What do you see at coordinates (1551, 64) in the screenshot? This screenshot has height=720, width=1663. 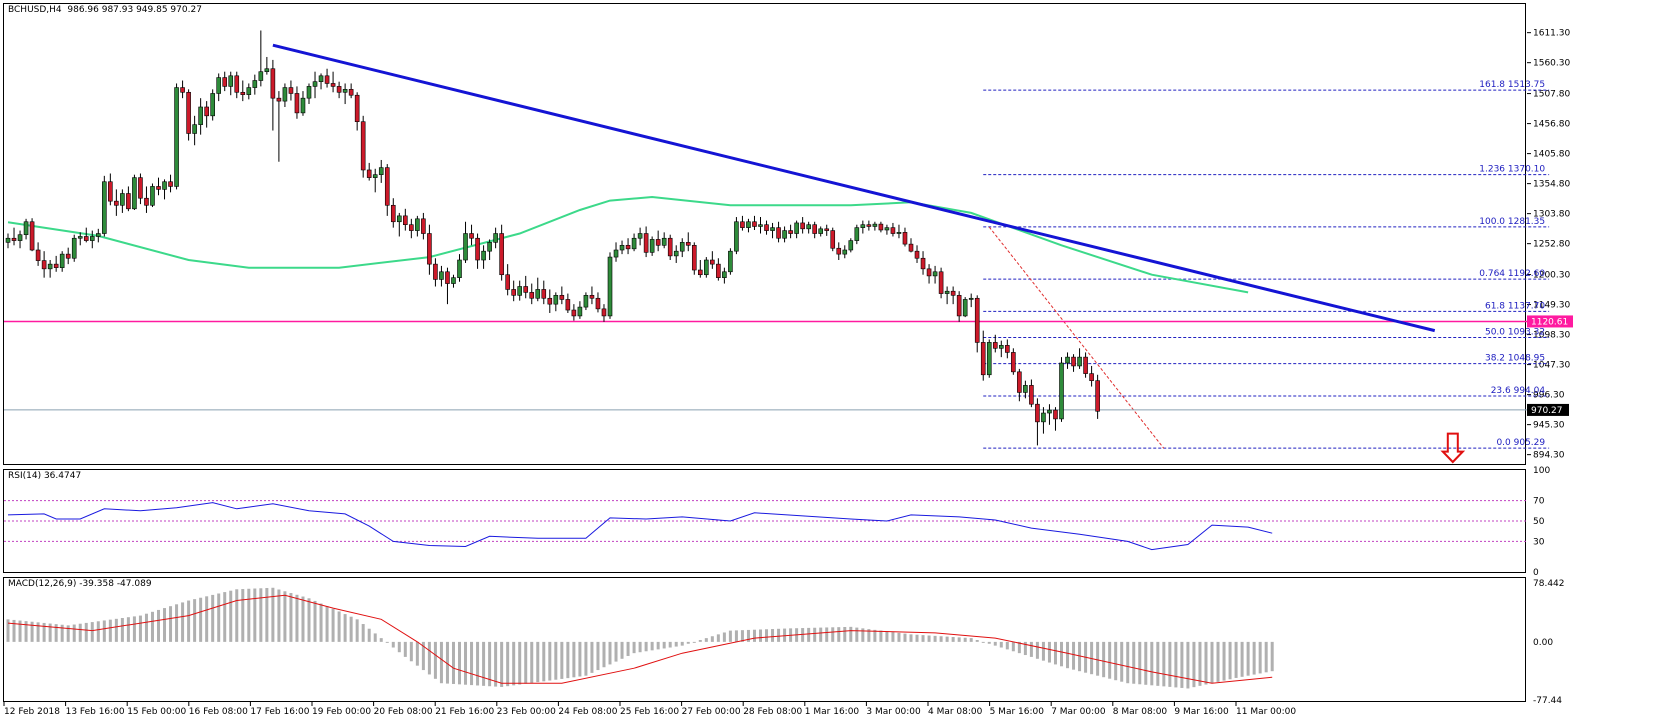 I see `price-axis-label: 1560.30` at bounding box center [1551, 64].